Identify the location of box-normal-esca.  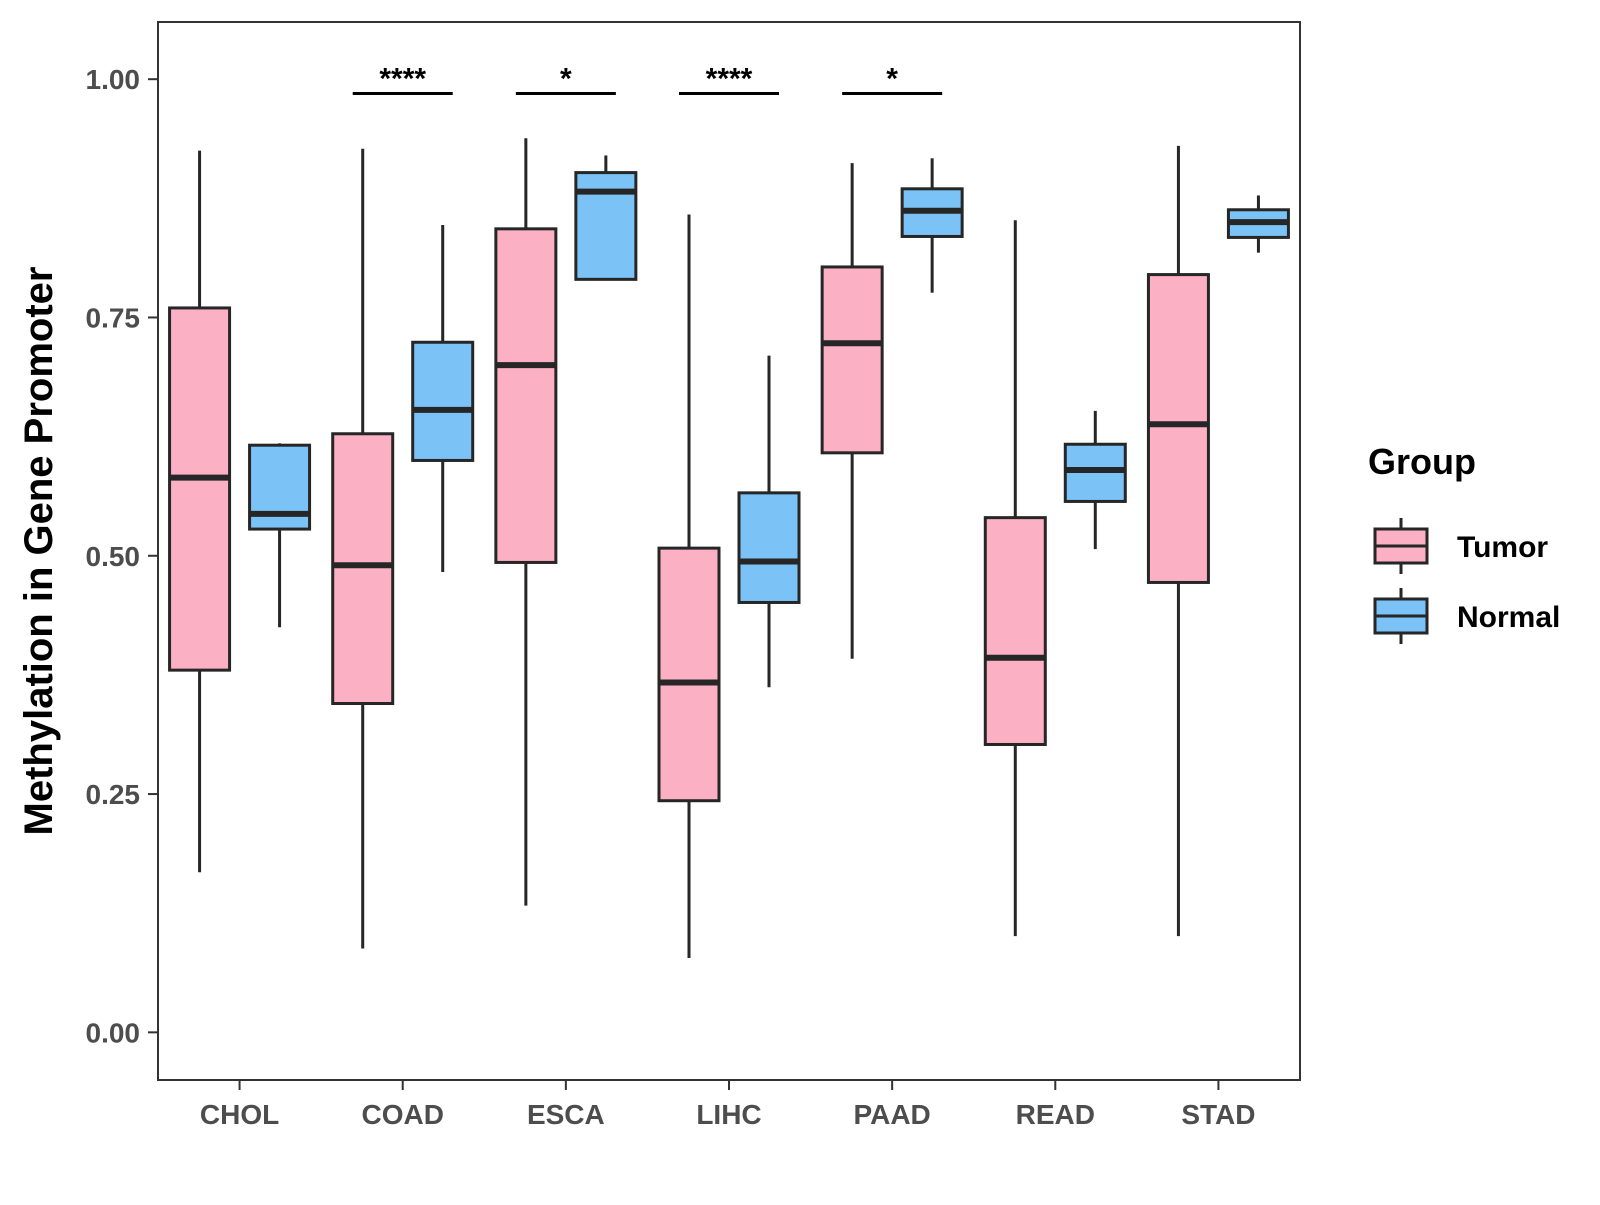
(606, 218).